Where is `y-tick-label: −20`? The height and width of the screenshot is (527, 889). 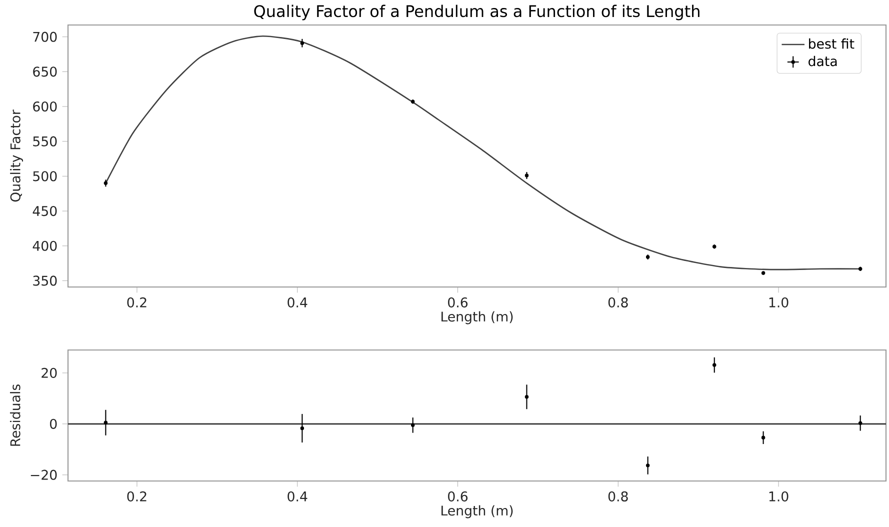 y-tick-label: −20 is located at coordinates (43, 475).